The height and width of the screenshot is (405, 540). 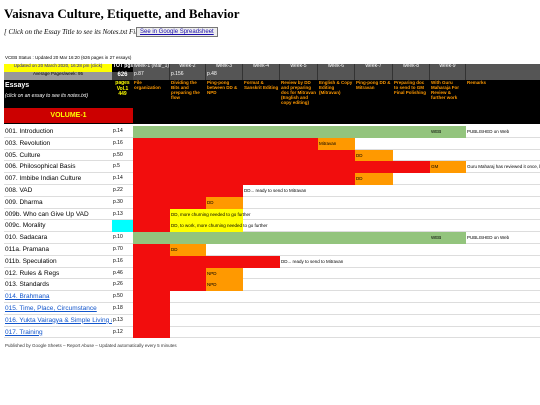 I want to click on week-header: week-7, so click(x=374, y=67).